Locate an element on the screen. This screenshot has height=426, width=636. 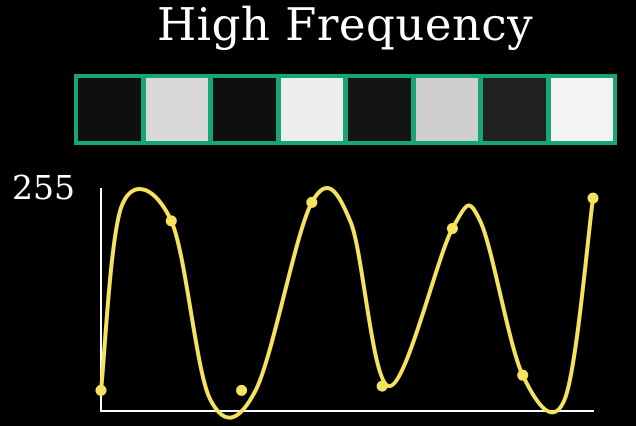
pixel-strip is located at coordinates (345, 109).